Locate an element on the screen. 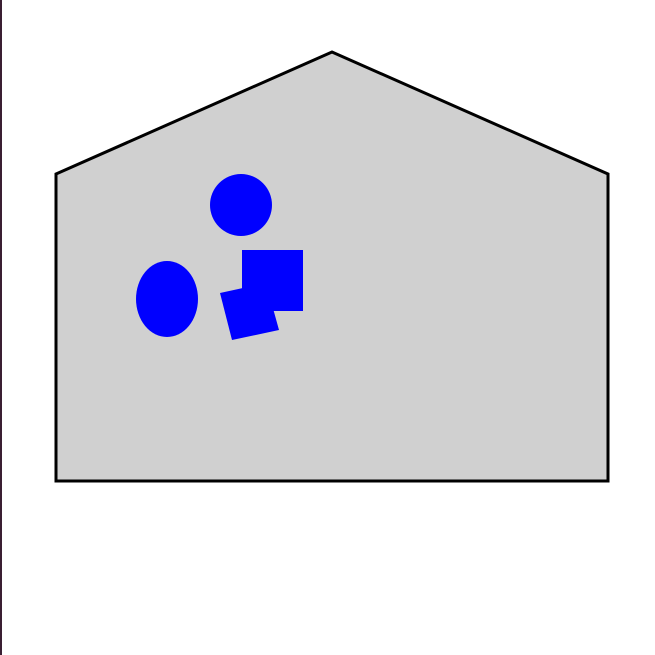  blue-ellipse is located at coordinates (167, 299).